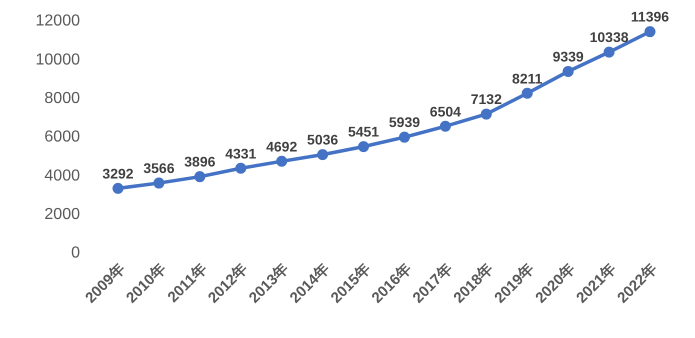  What do you see at coordinates (322, 140) in the screenshot?
I see `data-label: 5036` at bounding box center [322, 140].